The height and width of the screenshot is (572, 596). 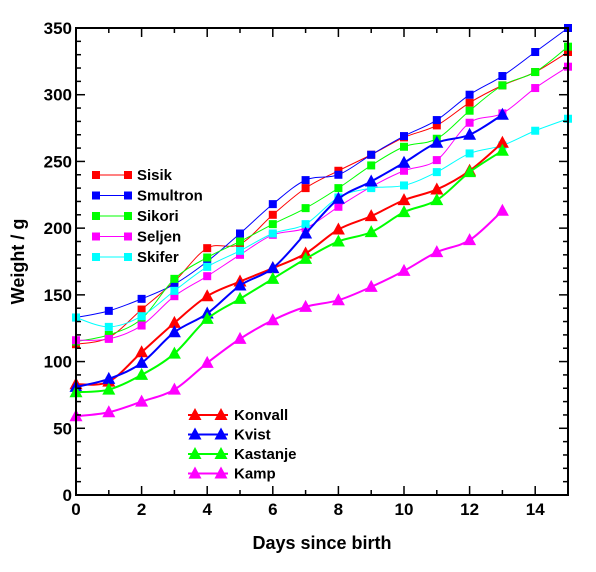 What do you see at coordinates (96, 195) in the screenshot?
I see `legend-marker-smultron` at bounding box center [96, 195].